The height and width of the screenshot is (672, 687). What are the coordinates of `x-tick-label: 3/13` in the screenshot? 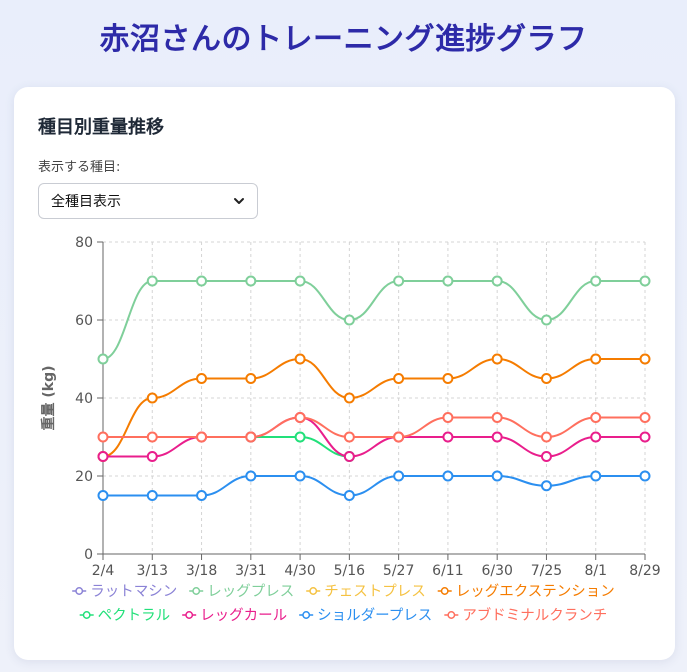 It's located at (152, 571).